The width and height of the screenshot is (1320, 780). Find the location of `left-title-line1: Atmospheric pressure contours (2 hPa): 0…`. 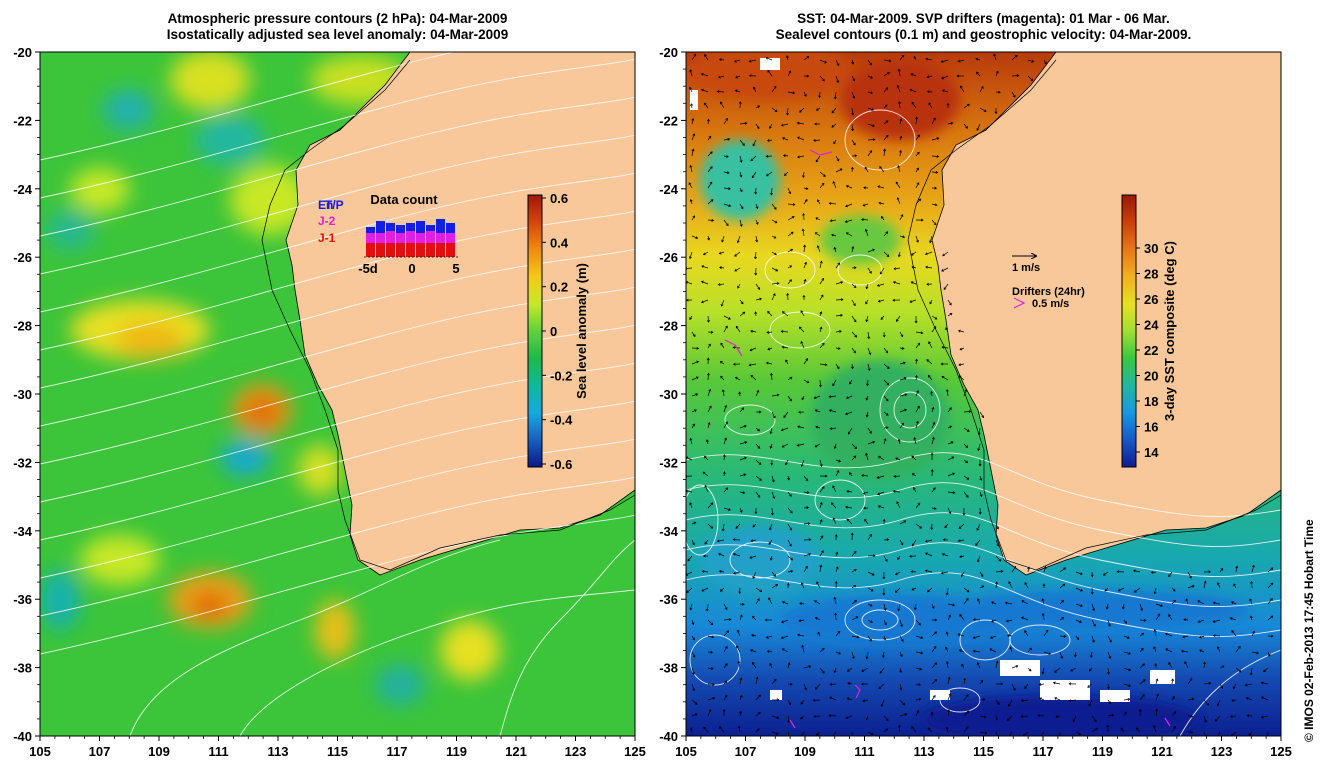

left-title-line1: Atmospheric pressure contours (2 hPa): 0… is located at coordinates (337, 18).